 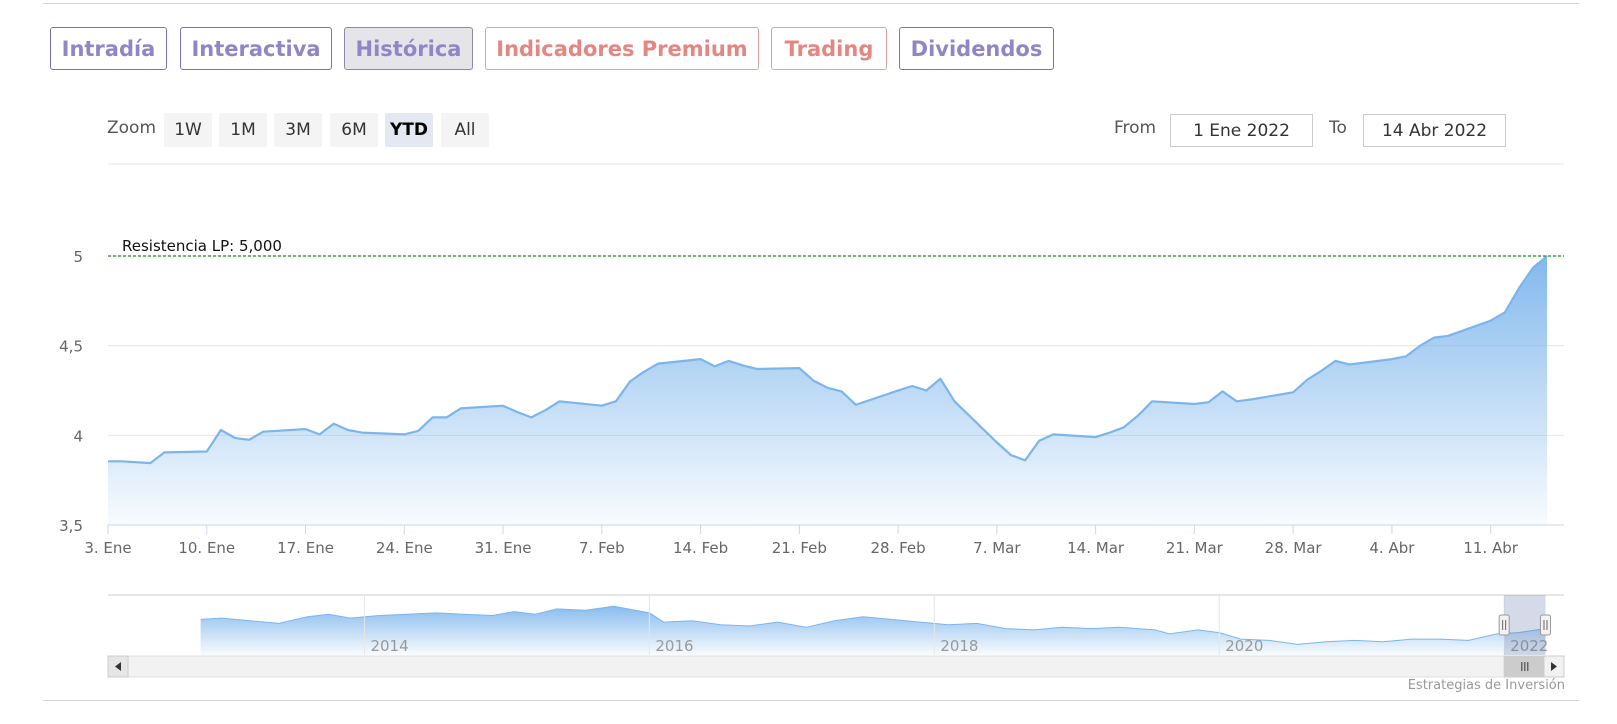 What do you see at coordinates (188, 130) in the screenshot?
I see `zoom-1w-button: 1W` at bounding box center [188, 130].